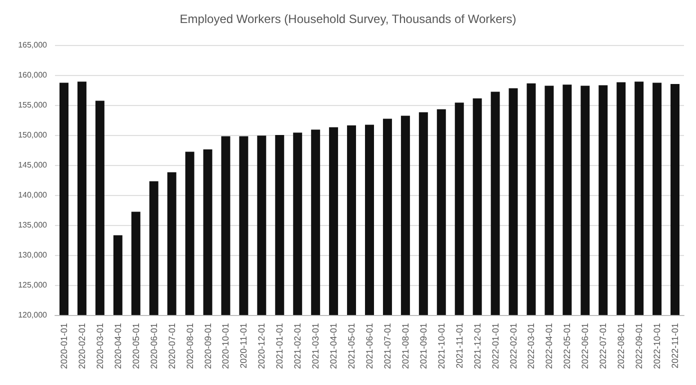 The height and width of the screenshot is (385, 696). Describe the element at coordinates (348, 19) in the screenshot. I see `chart-title: Employed Workers (Household Survey, Thousands of Workers)` at that location.